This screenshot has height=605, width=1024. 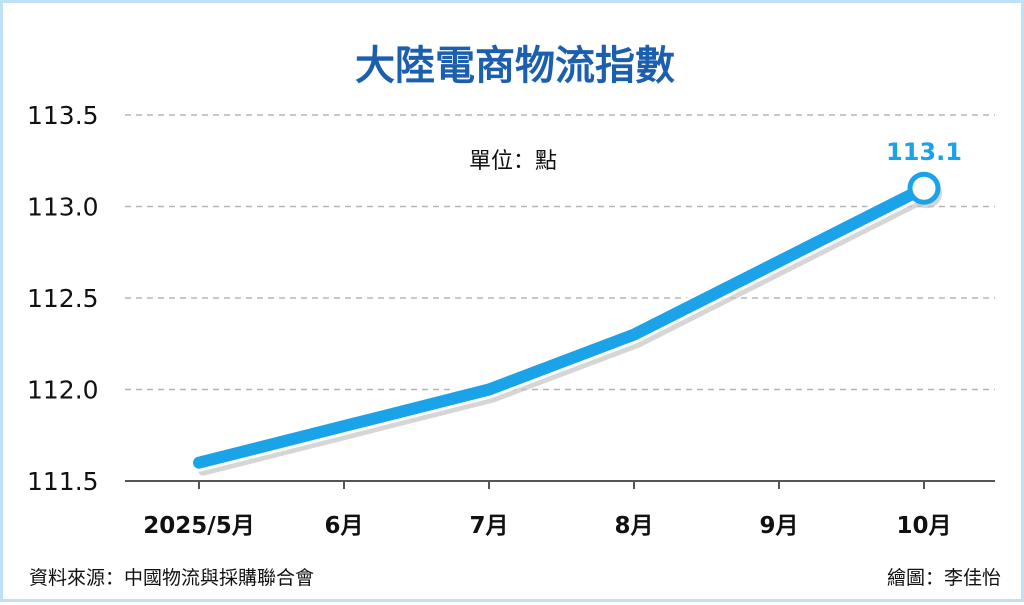 What do you see at coordinates (778, 526) in the screenshot?
I see `x-tick-label: 9月` at bounding box center [778, 526].